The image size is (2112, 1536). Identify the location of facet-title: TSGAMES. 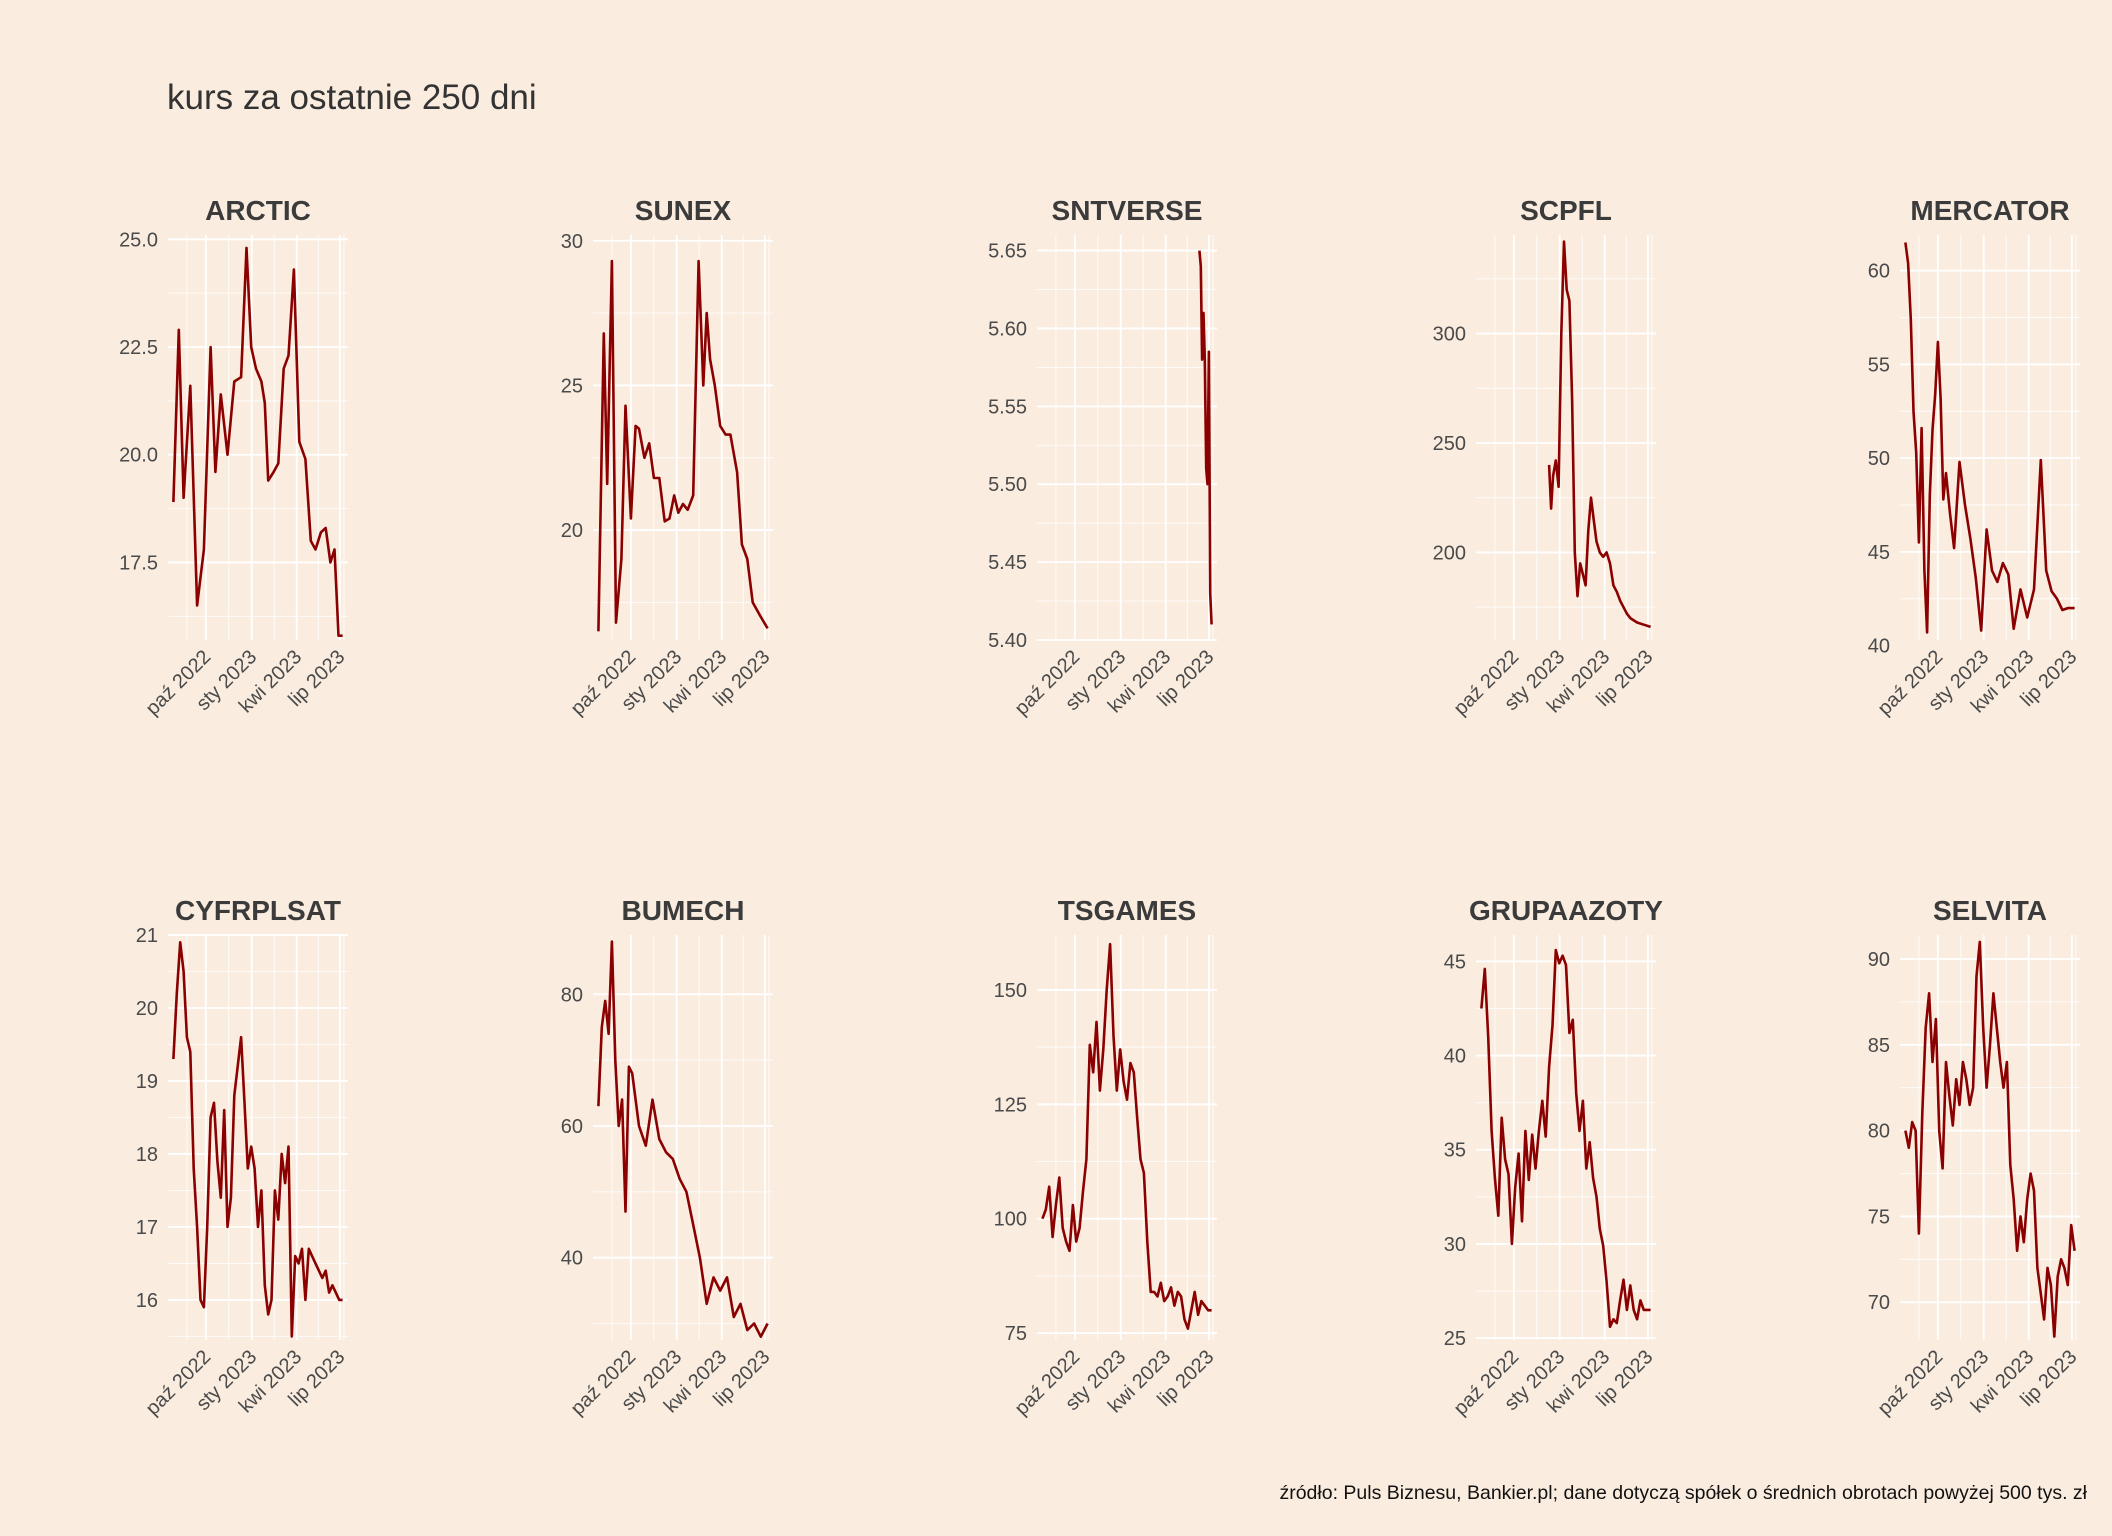
(1127, 910).